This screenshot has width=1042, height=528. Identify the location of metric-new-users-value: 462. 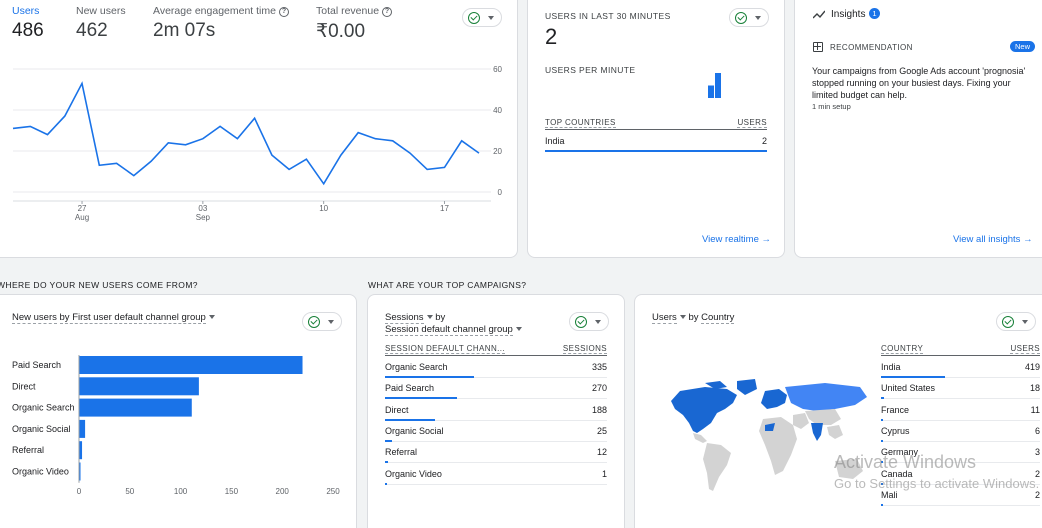
(92, 30).